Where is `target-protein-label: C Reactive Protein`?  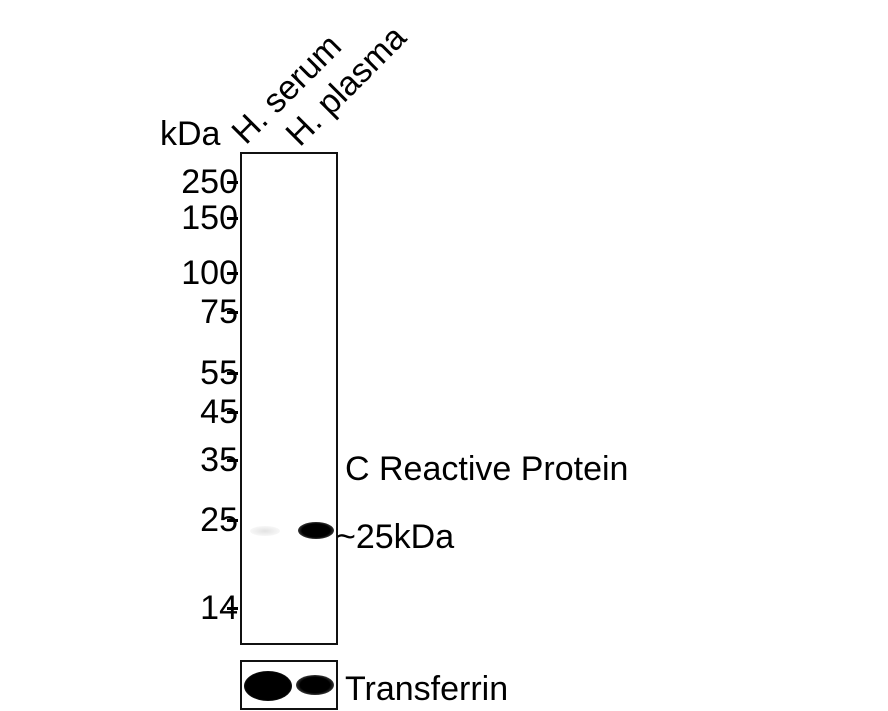 target-protein-label: C Reactive Protein is located at coordinates (487, 469).